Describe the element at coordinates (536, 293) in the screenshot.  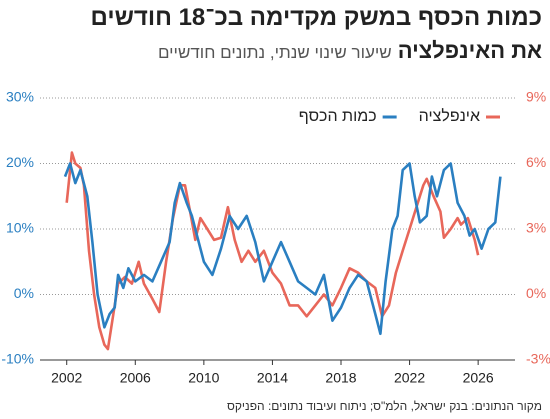
I see `y2-tick-label: 0%` at that location.